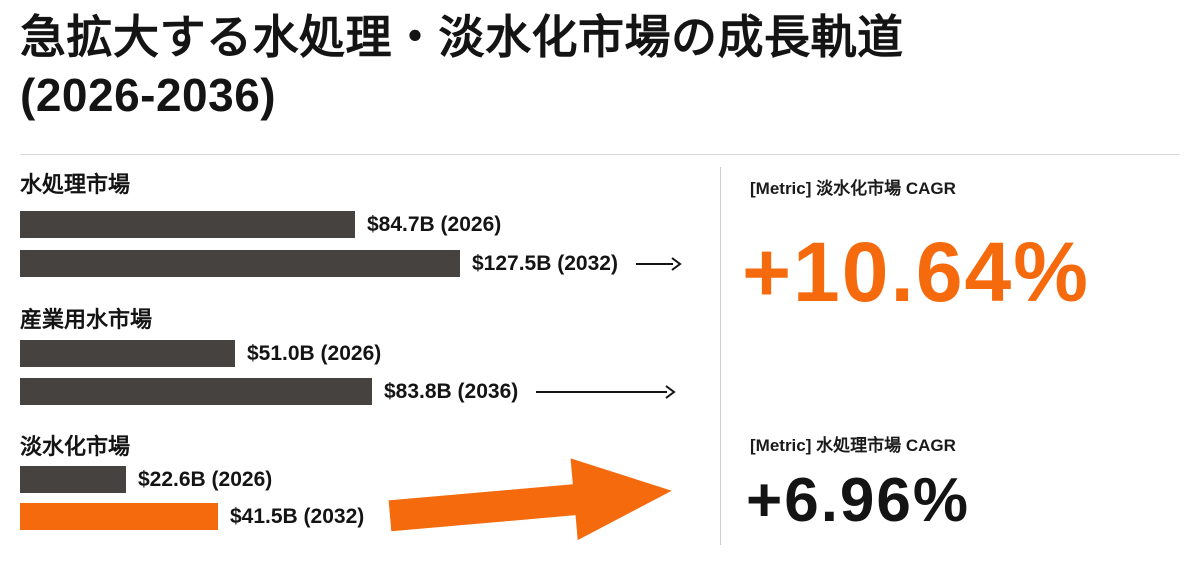 Image resolution: width=1200 pixels, height=577 pixels. What do you see at coordinates (530, 499) in the screenshot?
I see `big-growth-arrow-icon` at bounding box center [530, 499].